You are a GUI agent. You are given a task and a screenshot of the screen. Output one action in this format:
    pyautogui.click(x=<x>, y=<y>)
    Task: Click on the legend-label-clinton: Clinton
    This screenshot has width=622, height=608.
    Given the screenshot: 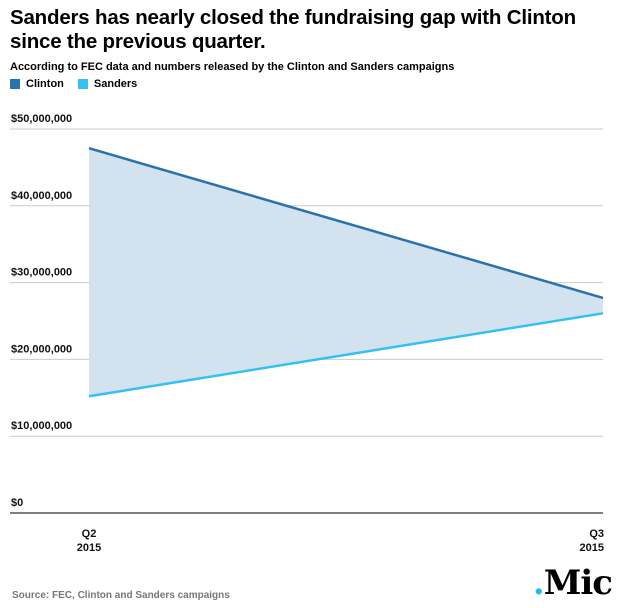 What is the action you would take?
    pyautogui.click(x=45, y=84)
    